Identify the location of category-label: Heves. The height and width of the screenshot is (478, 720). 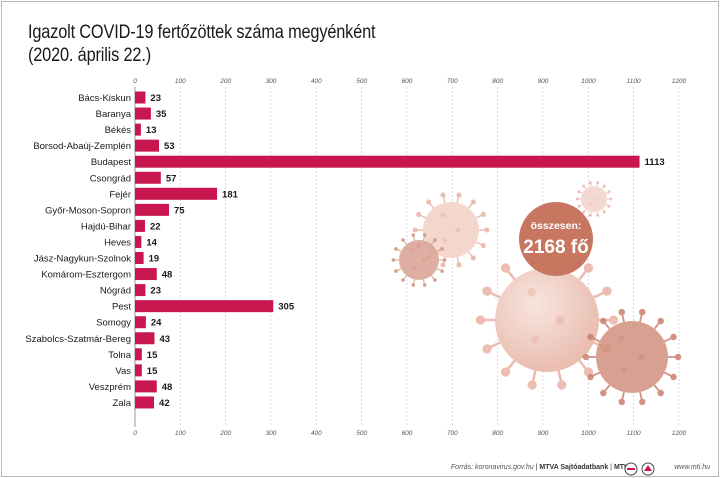
(117, 242).